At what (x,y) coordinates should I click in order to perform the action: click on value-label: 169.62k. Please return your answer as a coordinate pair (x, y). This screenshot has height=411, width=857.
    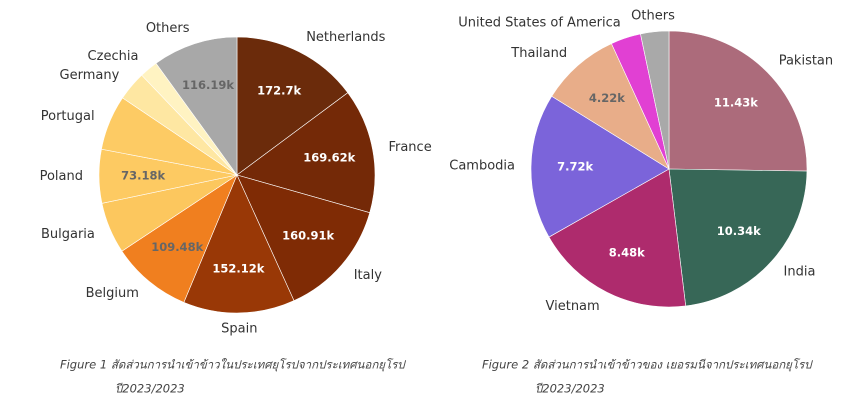
    Looking at the image, I should click on (329, 158).